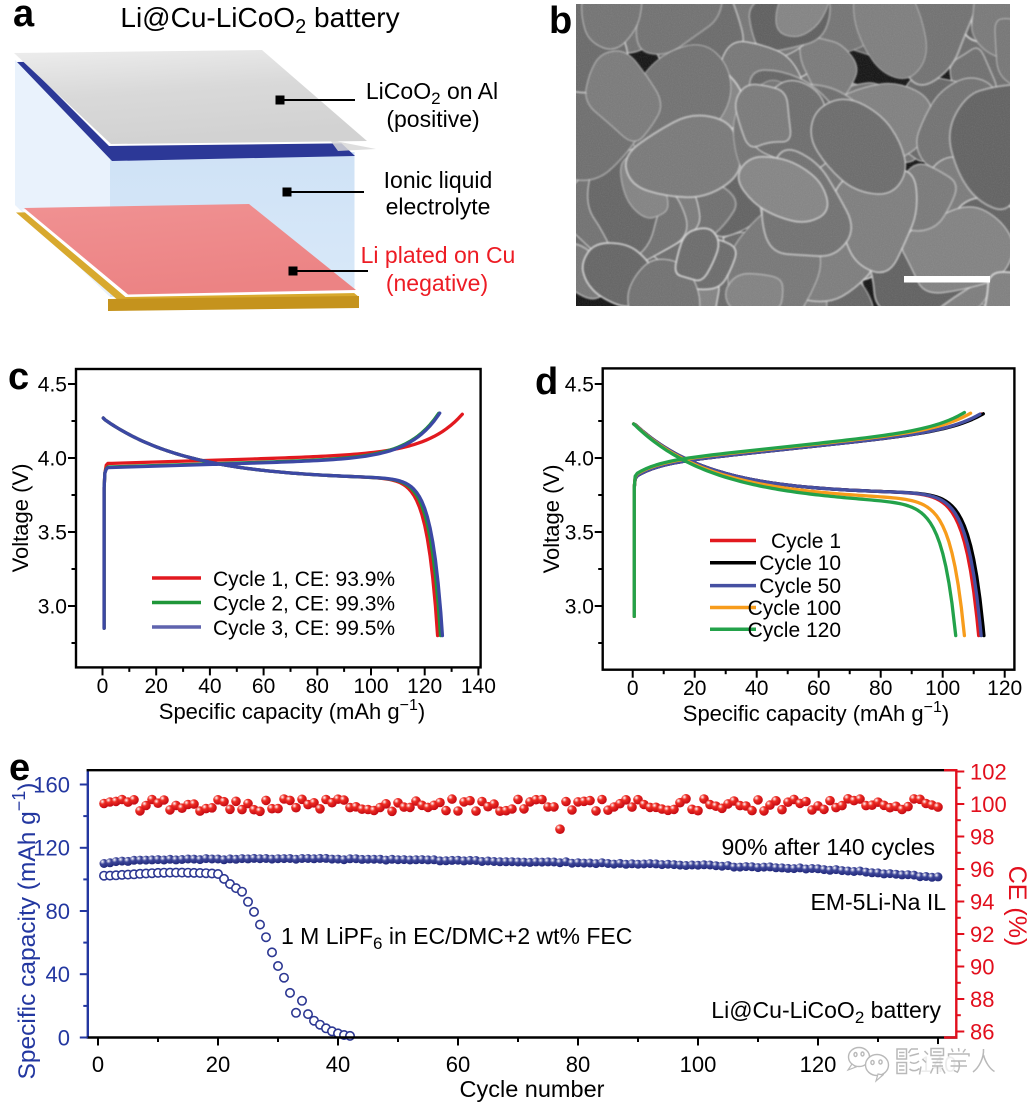 The image size is (1028, 1112). I want to click on svg-text: Cycle 100, so click(794, 608).